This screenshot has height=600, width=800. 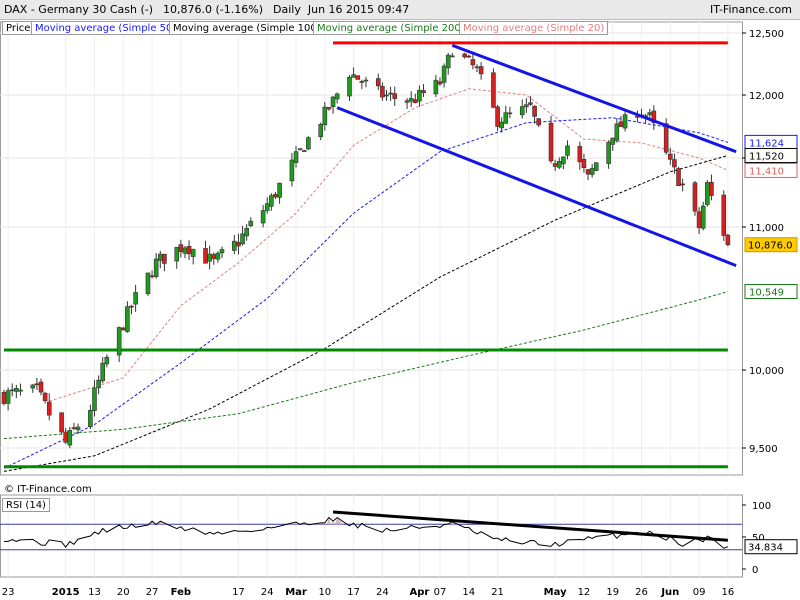 I want to click on legend-ma100: Moving average (Simple 100), so click(x=247, y=28).